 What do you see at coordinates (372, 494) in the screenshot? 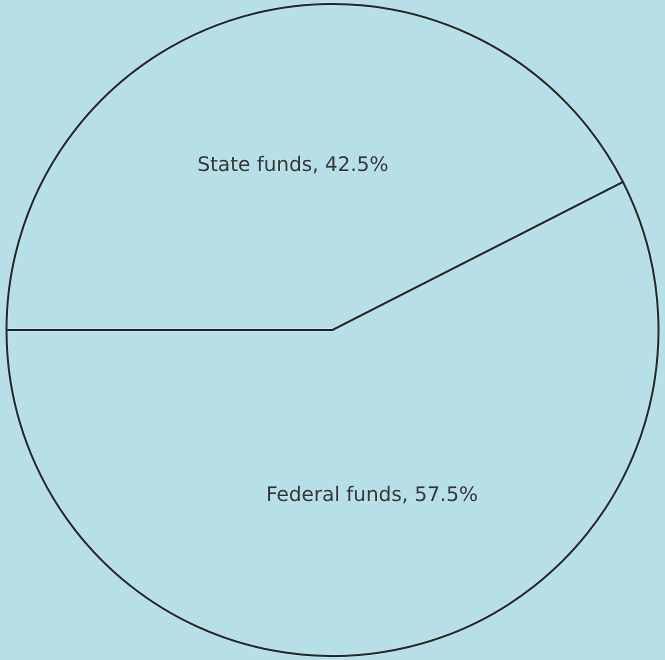
I see `slice-label: Federal funds, 57.5%` at bounding box center [372, 494].